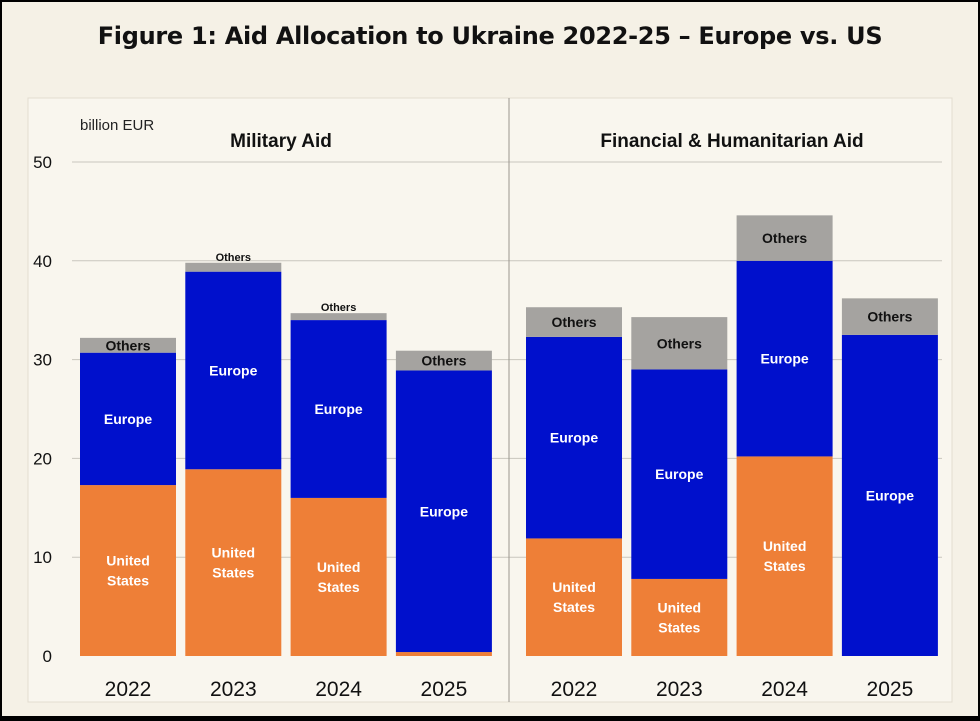  I want to click on bar-financial-humanitarian-aid-2022-europe, so click(574, 437).